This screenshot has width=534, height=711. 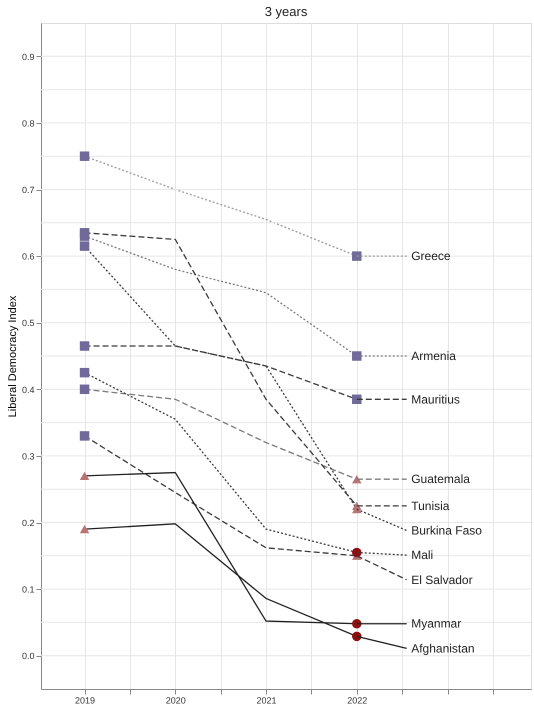 I want to click on x-tick-label: 2022, so click(x=357, y=701).